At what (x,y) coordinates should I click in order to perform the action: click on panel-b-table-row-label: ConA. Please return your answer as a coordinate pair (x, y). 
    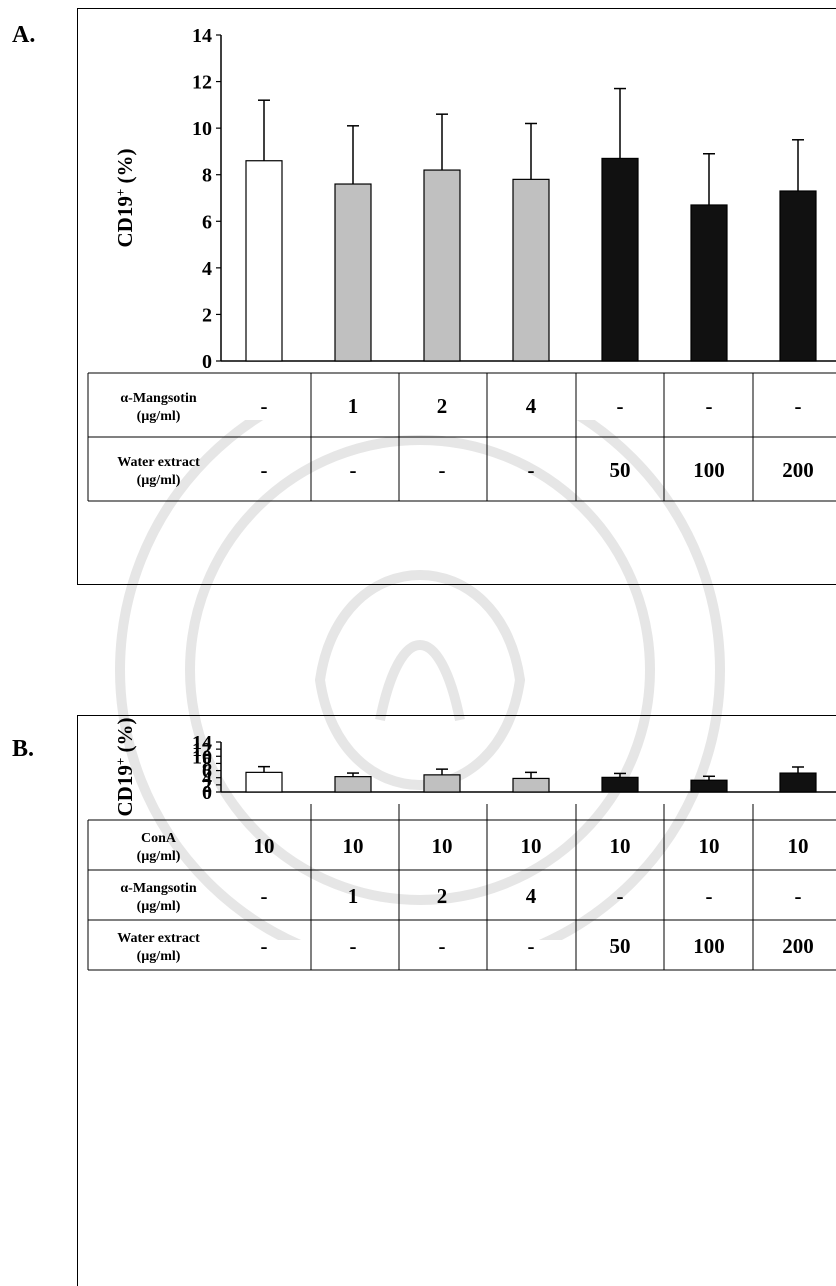
    Looking at the image, I should click on (159, 838).